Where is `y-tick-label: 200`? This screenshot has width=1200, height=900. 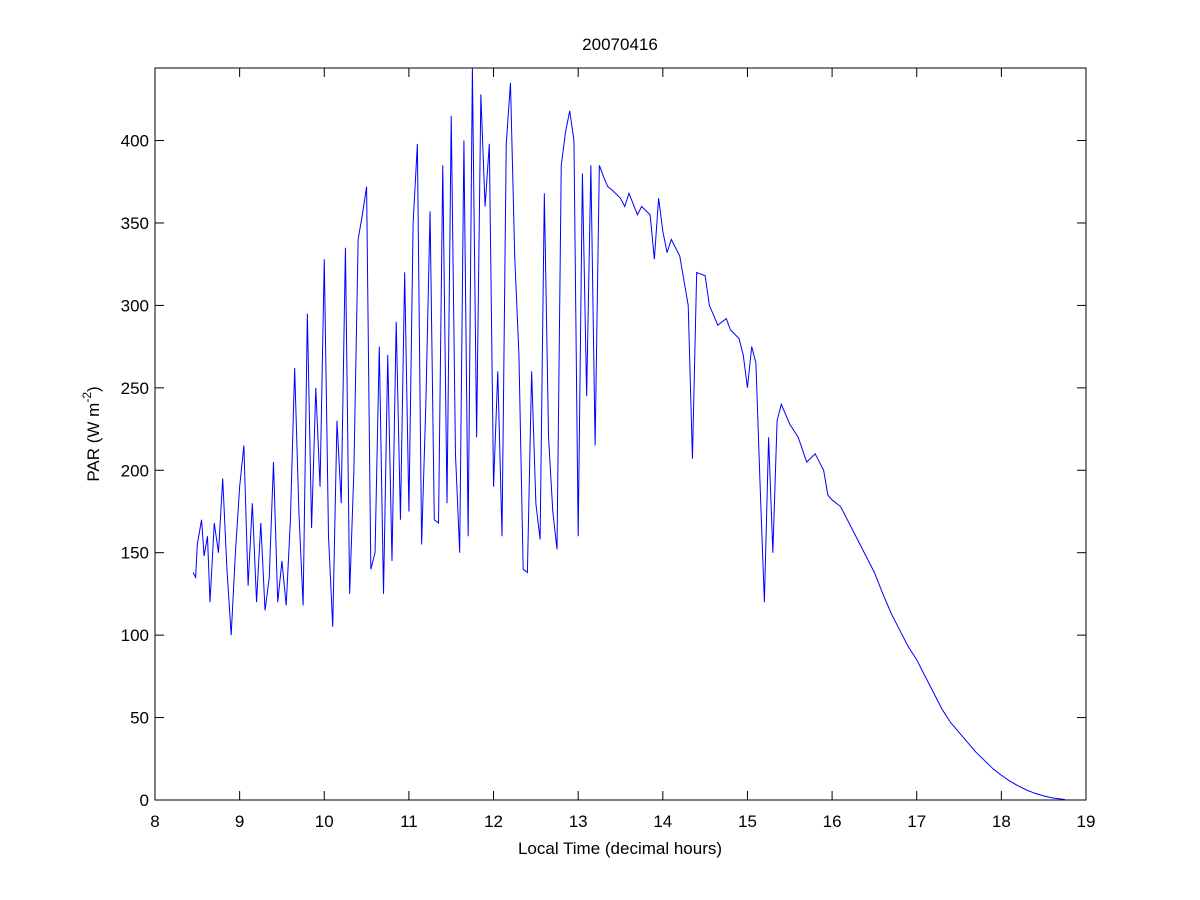
y-tick-label: 200 is located at coordinates (135, 470).